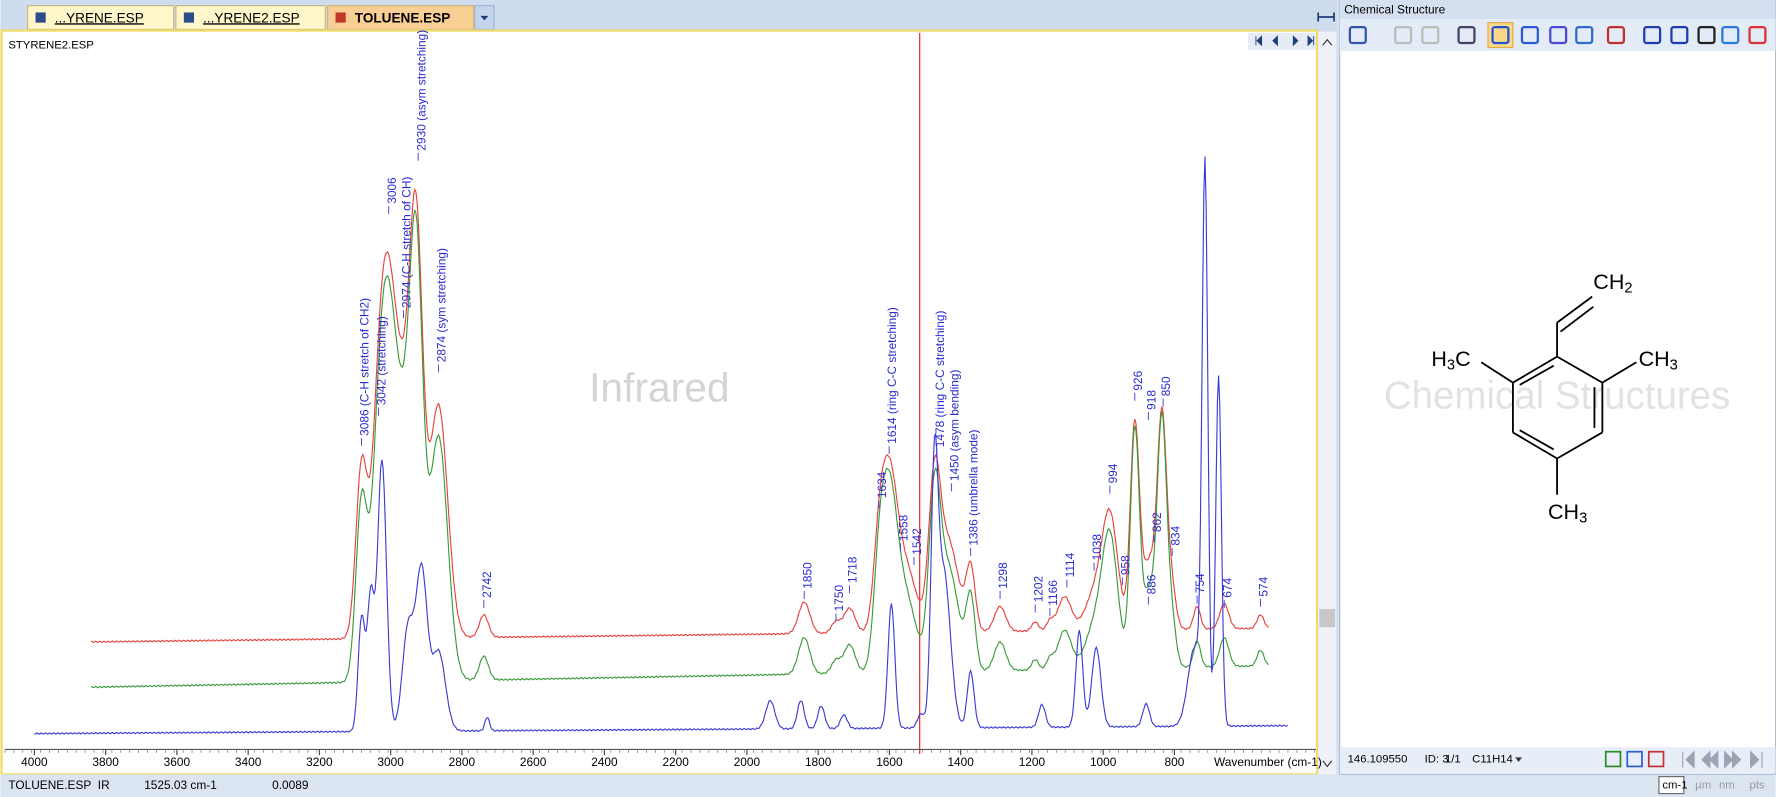 The height and width of the screenshot is (797, 1776). I want to click on tab-label: ...YRENE2.ESP, so click(251, 17).